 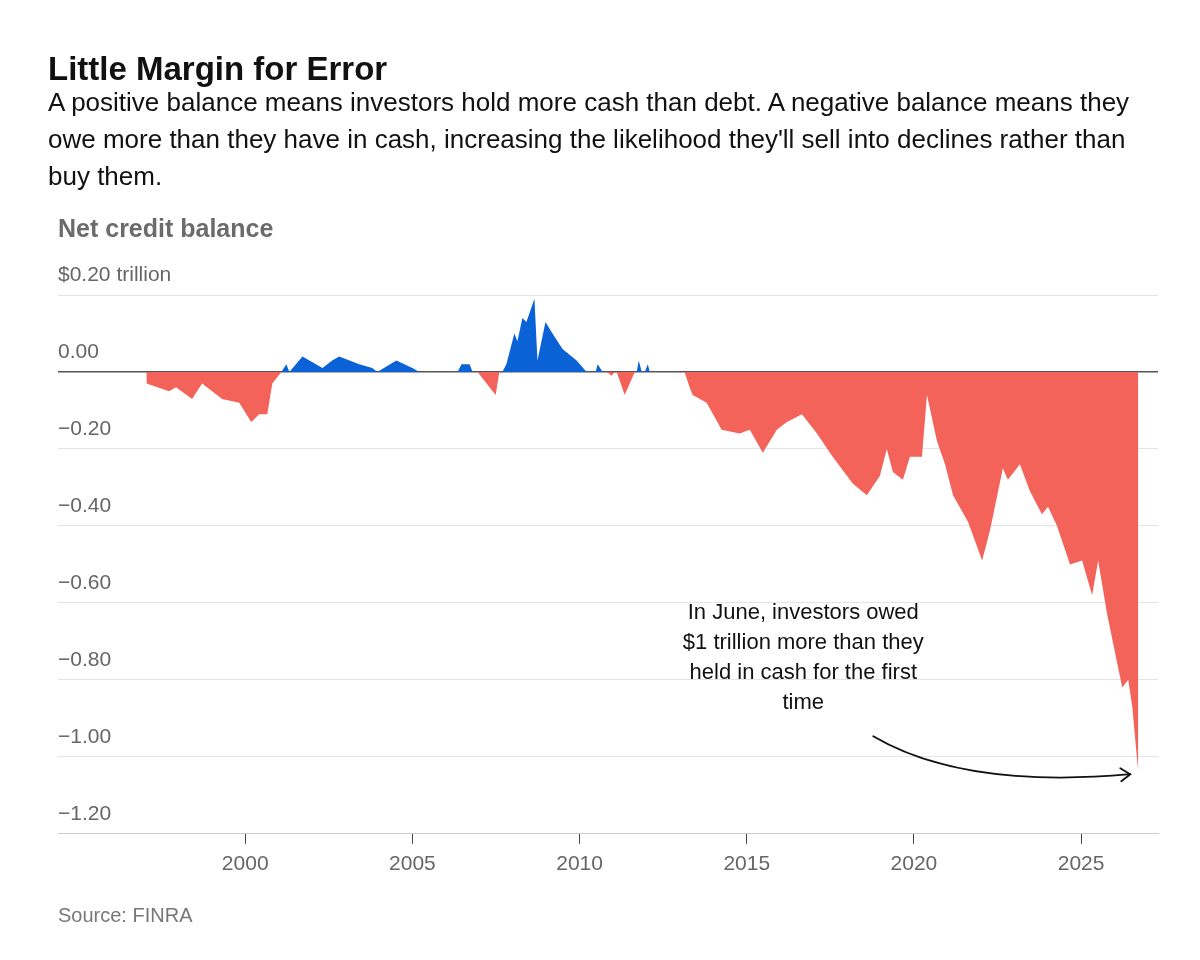 I want to click on annotation: In June, investors owed $1 trillion more than they held in cash for the first time, so click(x=803, y=657).